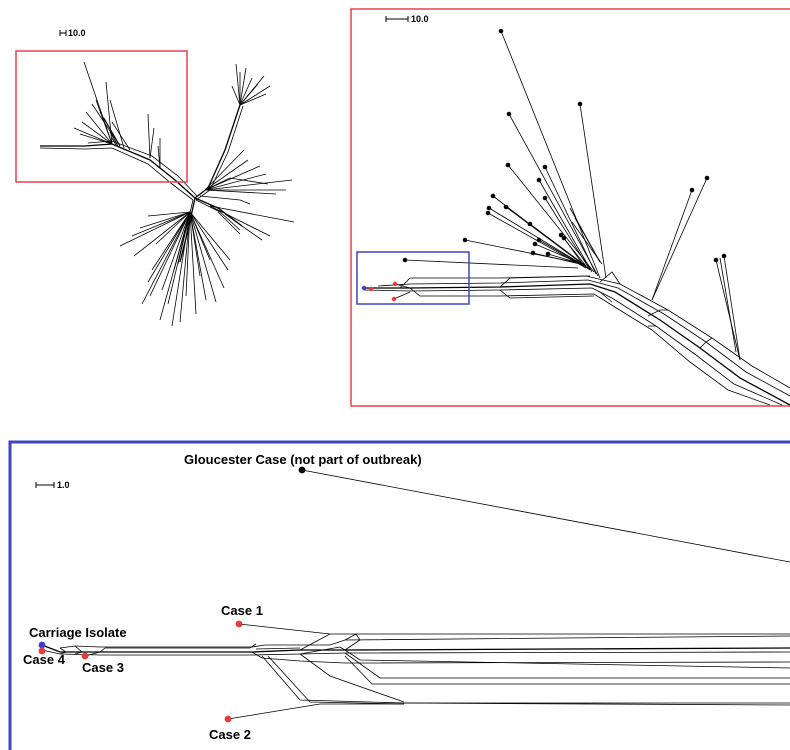 The height and width of the screenshot is (750, 790). Describe the element at coordinates (302, 470) in the screenshot. I see `gloucester-node` at that location.